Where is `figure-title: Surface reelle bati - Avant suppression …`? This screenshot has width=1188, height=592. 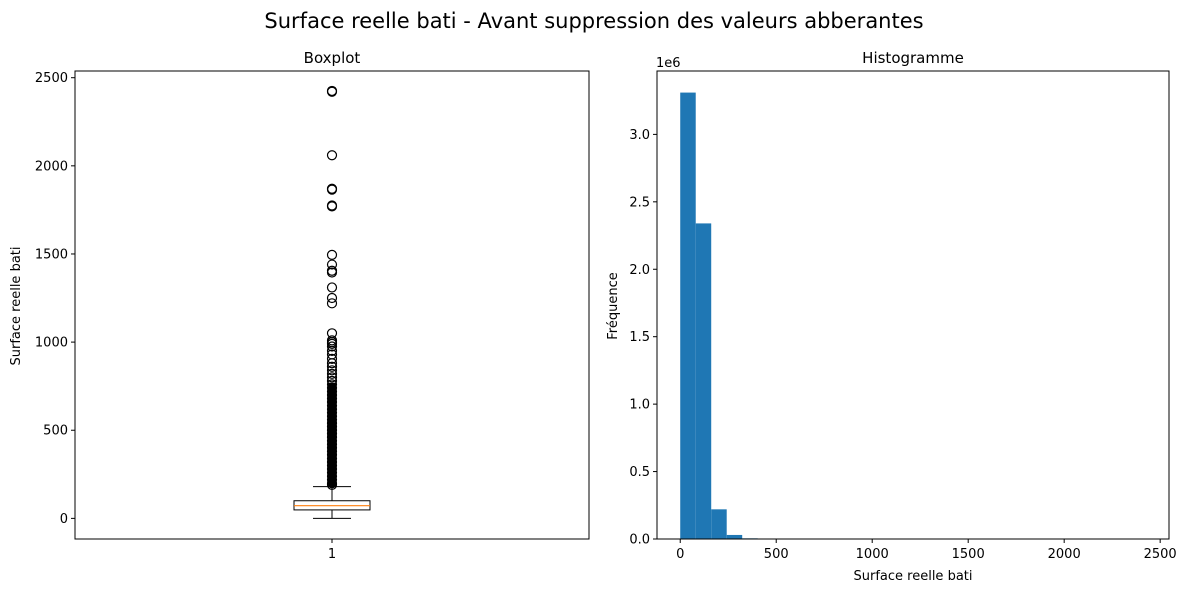 figure-title: Surface reelle bati - Avant suppression … is located at coordinates (593, 21).